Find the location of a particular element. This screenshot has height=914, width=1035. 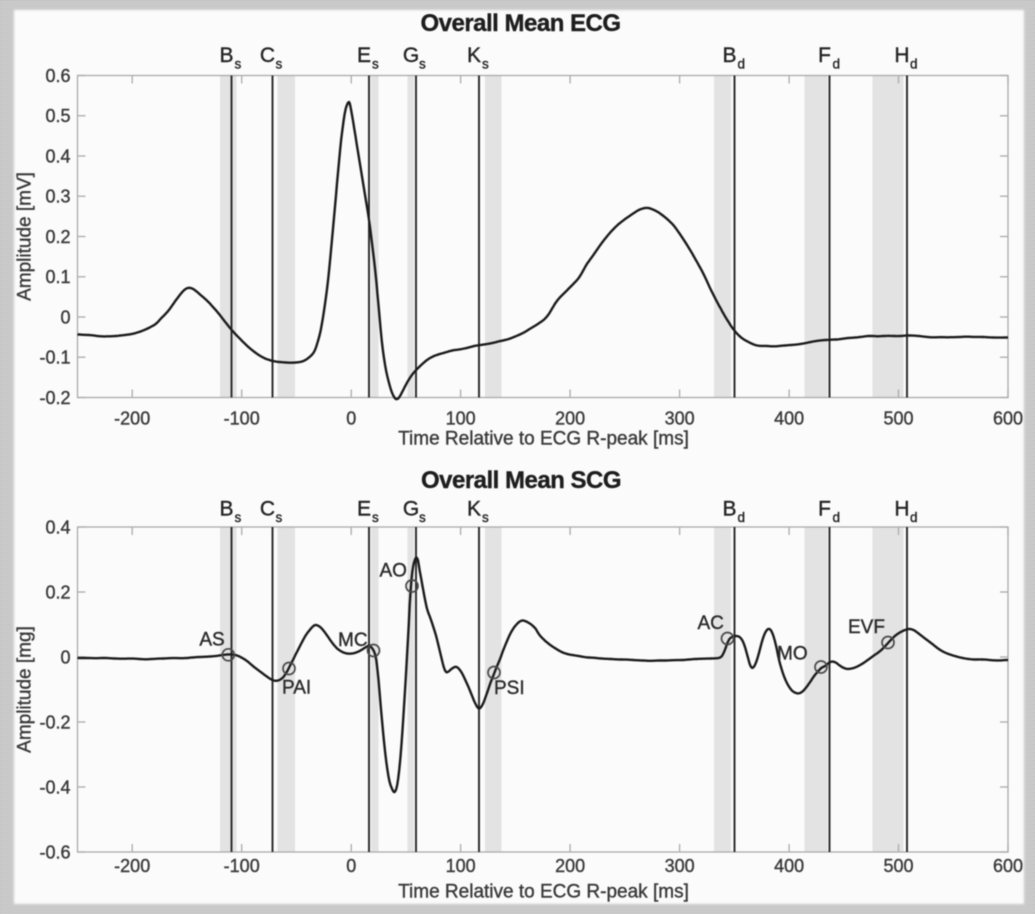

svg-text: -0.6 is located at coordinates (54, 852).